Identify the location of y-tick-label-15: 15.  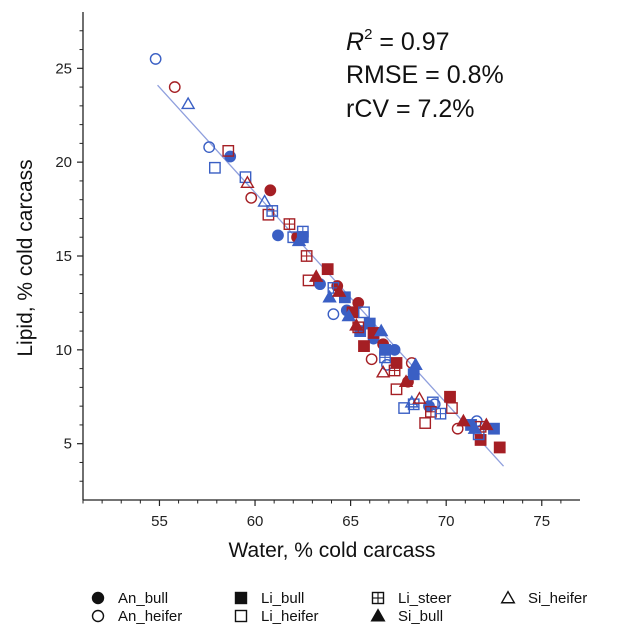
(63, 256).